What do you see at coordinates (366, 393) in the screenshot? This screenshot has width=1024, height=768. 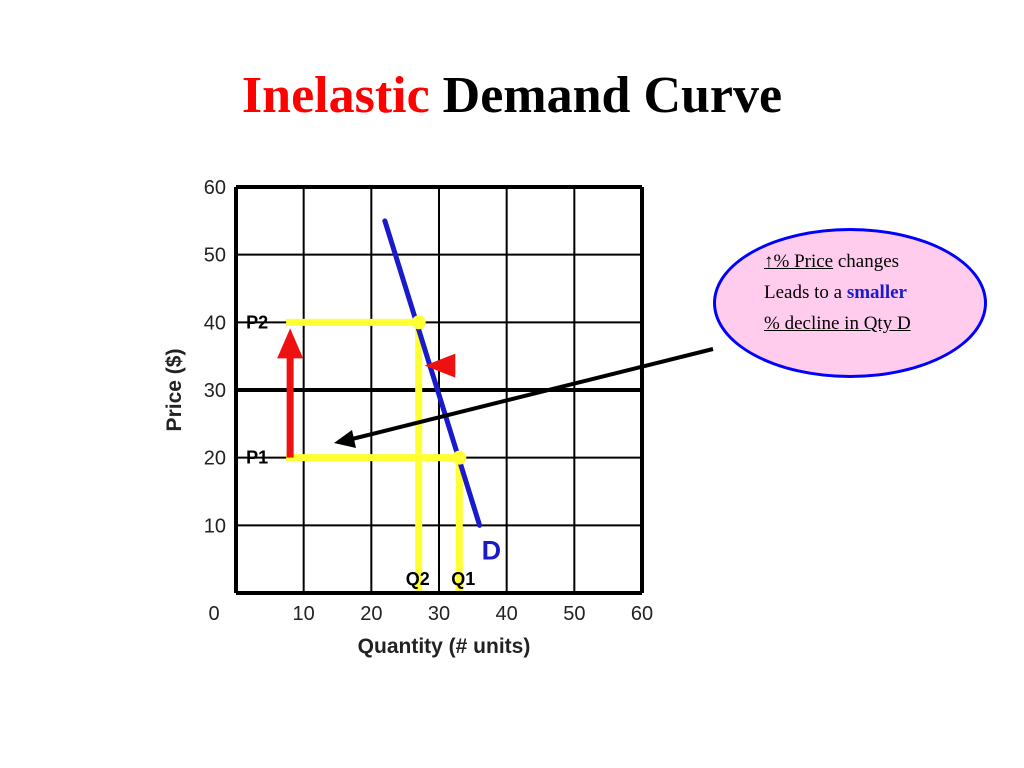 I see `change-arrows` at bounding box center [366, 393].